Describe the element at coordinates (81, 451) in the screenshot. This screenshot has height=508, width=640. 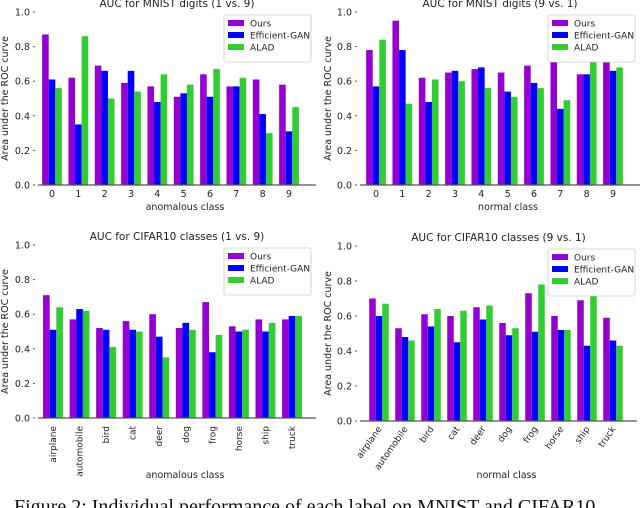
I see `x-tick-label: automobile` at that location.